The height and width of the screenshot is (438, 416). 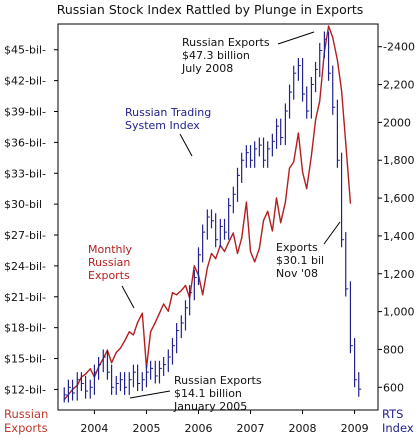 What do you see at coordinates (25, 142) in the screenshot?
I see `left-axis-tick-label: $36-bil-` at bounding box center [25, 142].